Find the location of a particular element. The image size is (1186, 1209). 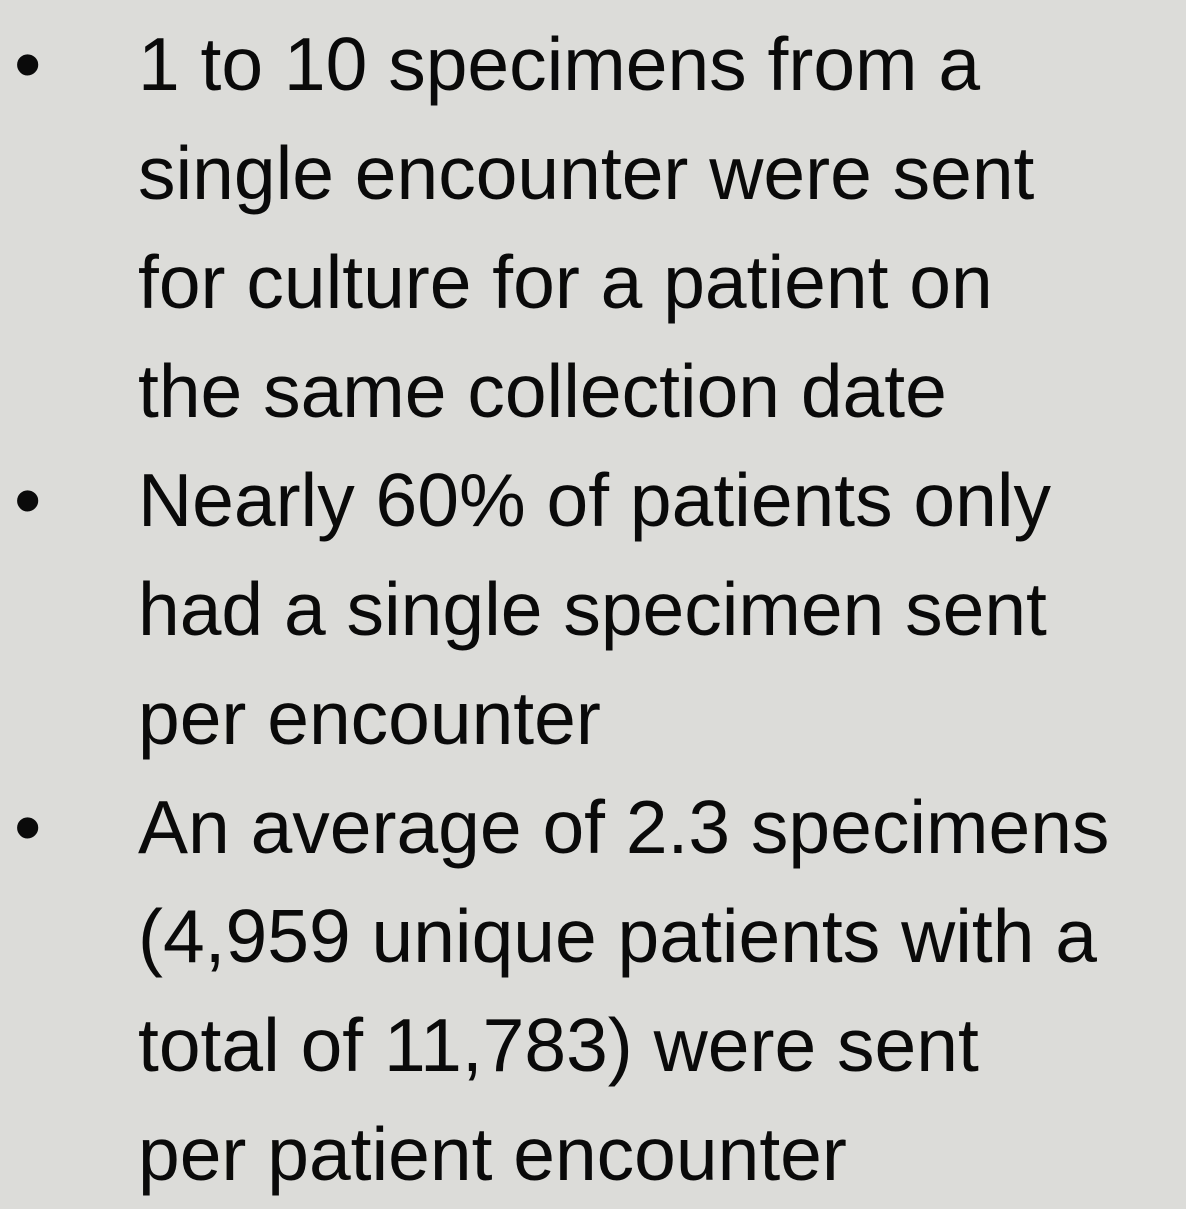

bullet-line: per encounter is located at coordinates (369, 718).